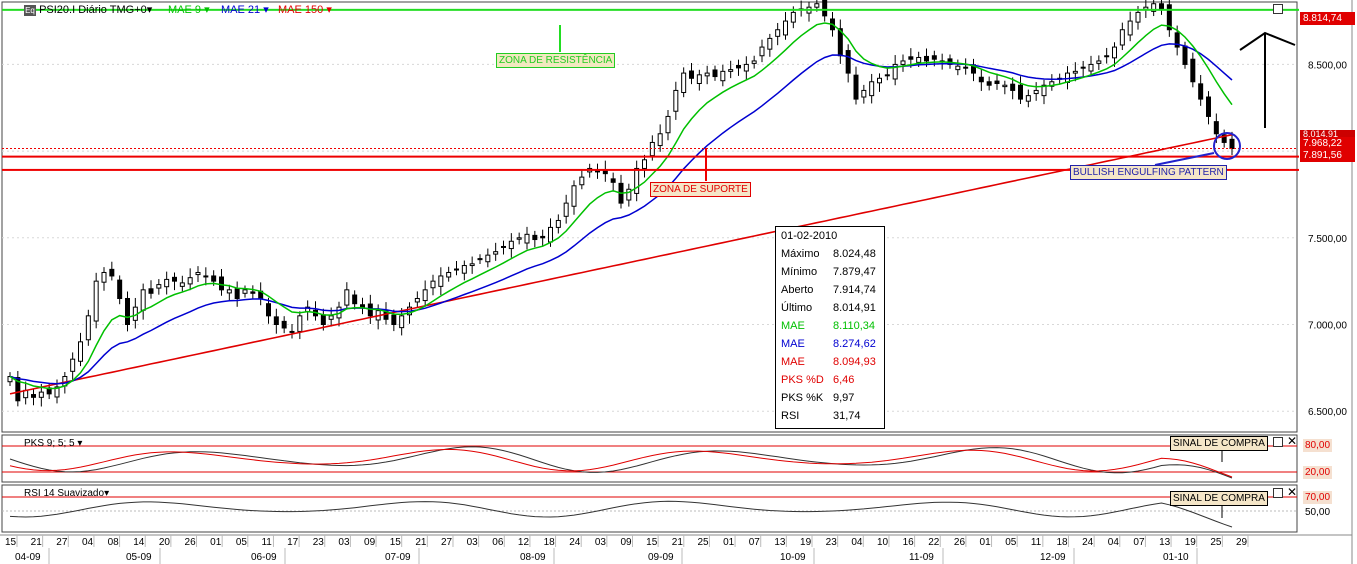  Describe the element at coordinates (799, 272) in the screenshot. I see `info-label: Mínimo` at that location.